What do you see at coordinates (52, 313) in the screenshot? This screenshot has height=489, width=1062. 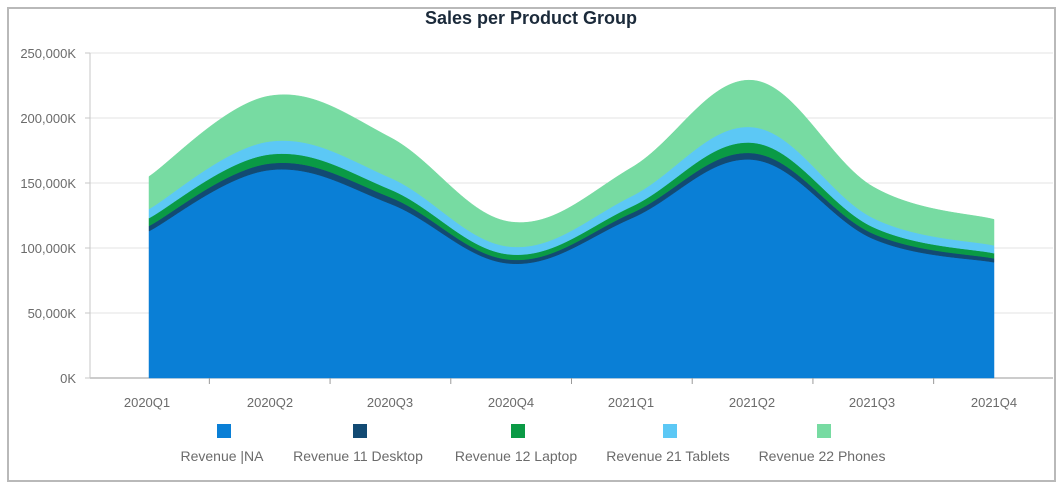 I see `y-tick-label: 50,000K` at bounding box center [52, 313].